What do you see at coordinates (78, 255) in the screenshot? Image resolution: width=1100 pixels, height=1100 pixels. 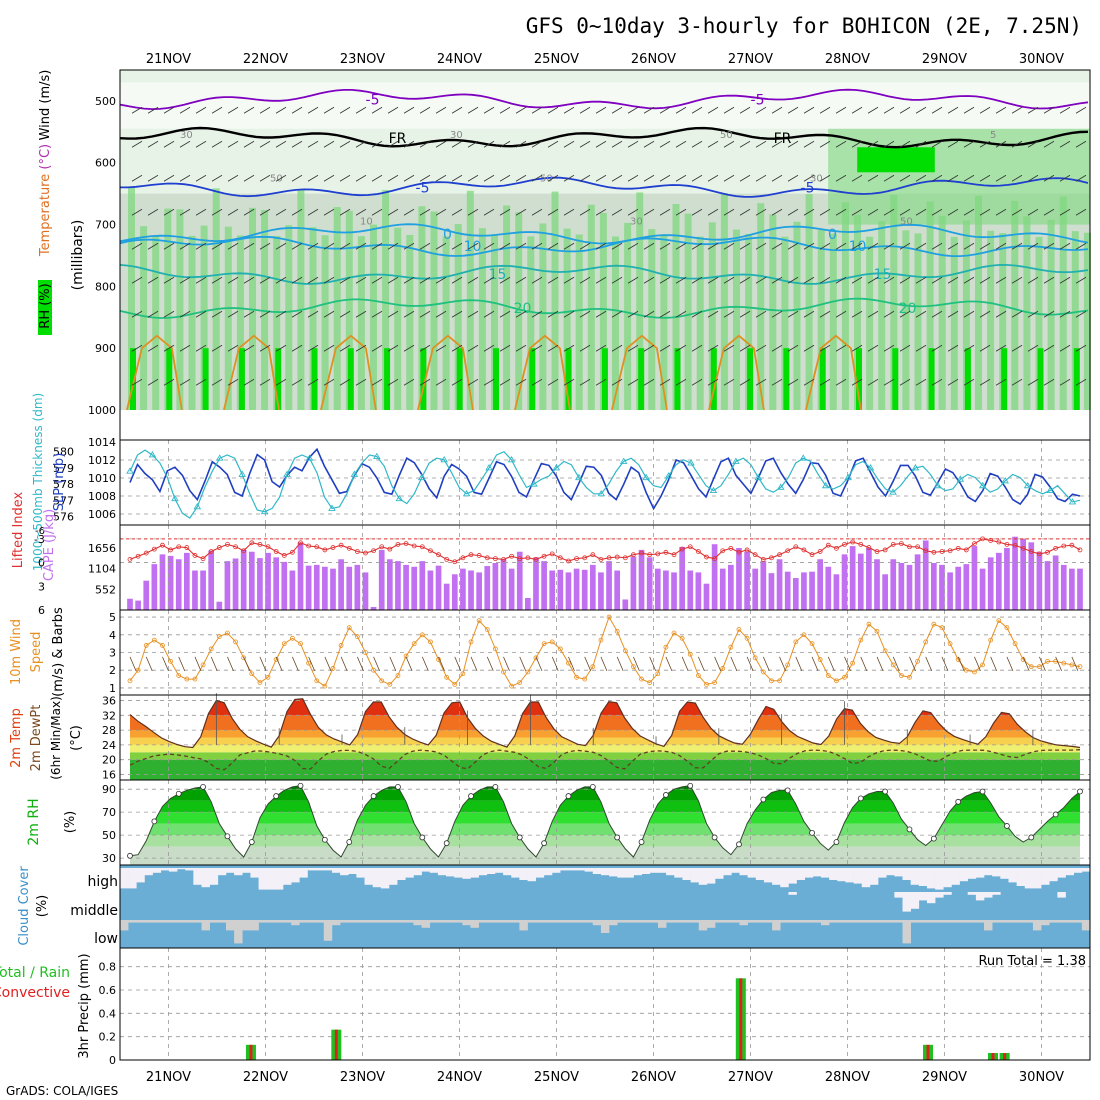 I see `axis-label: (millibars)` at bounding box center [78, 255].